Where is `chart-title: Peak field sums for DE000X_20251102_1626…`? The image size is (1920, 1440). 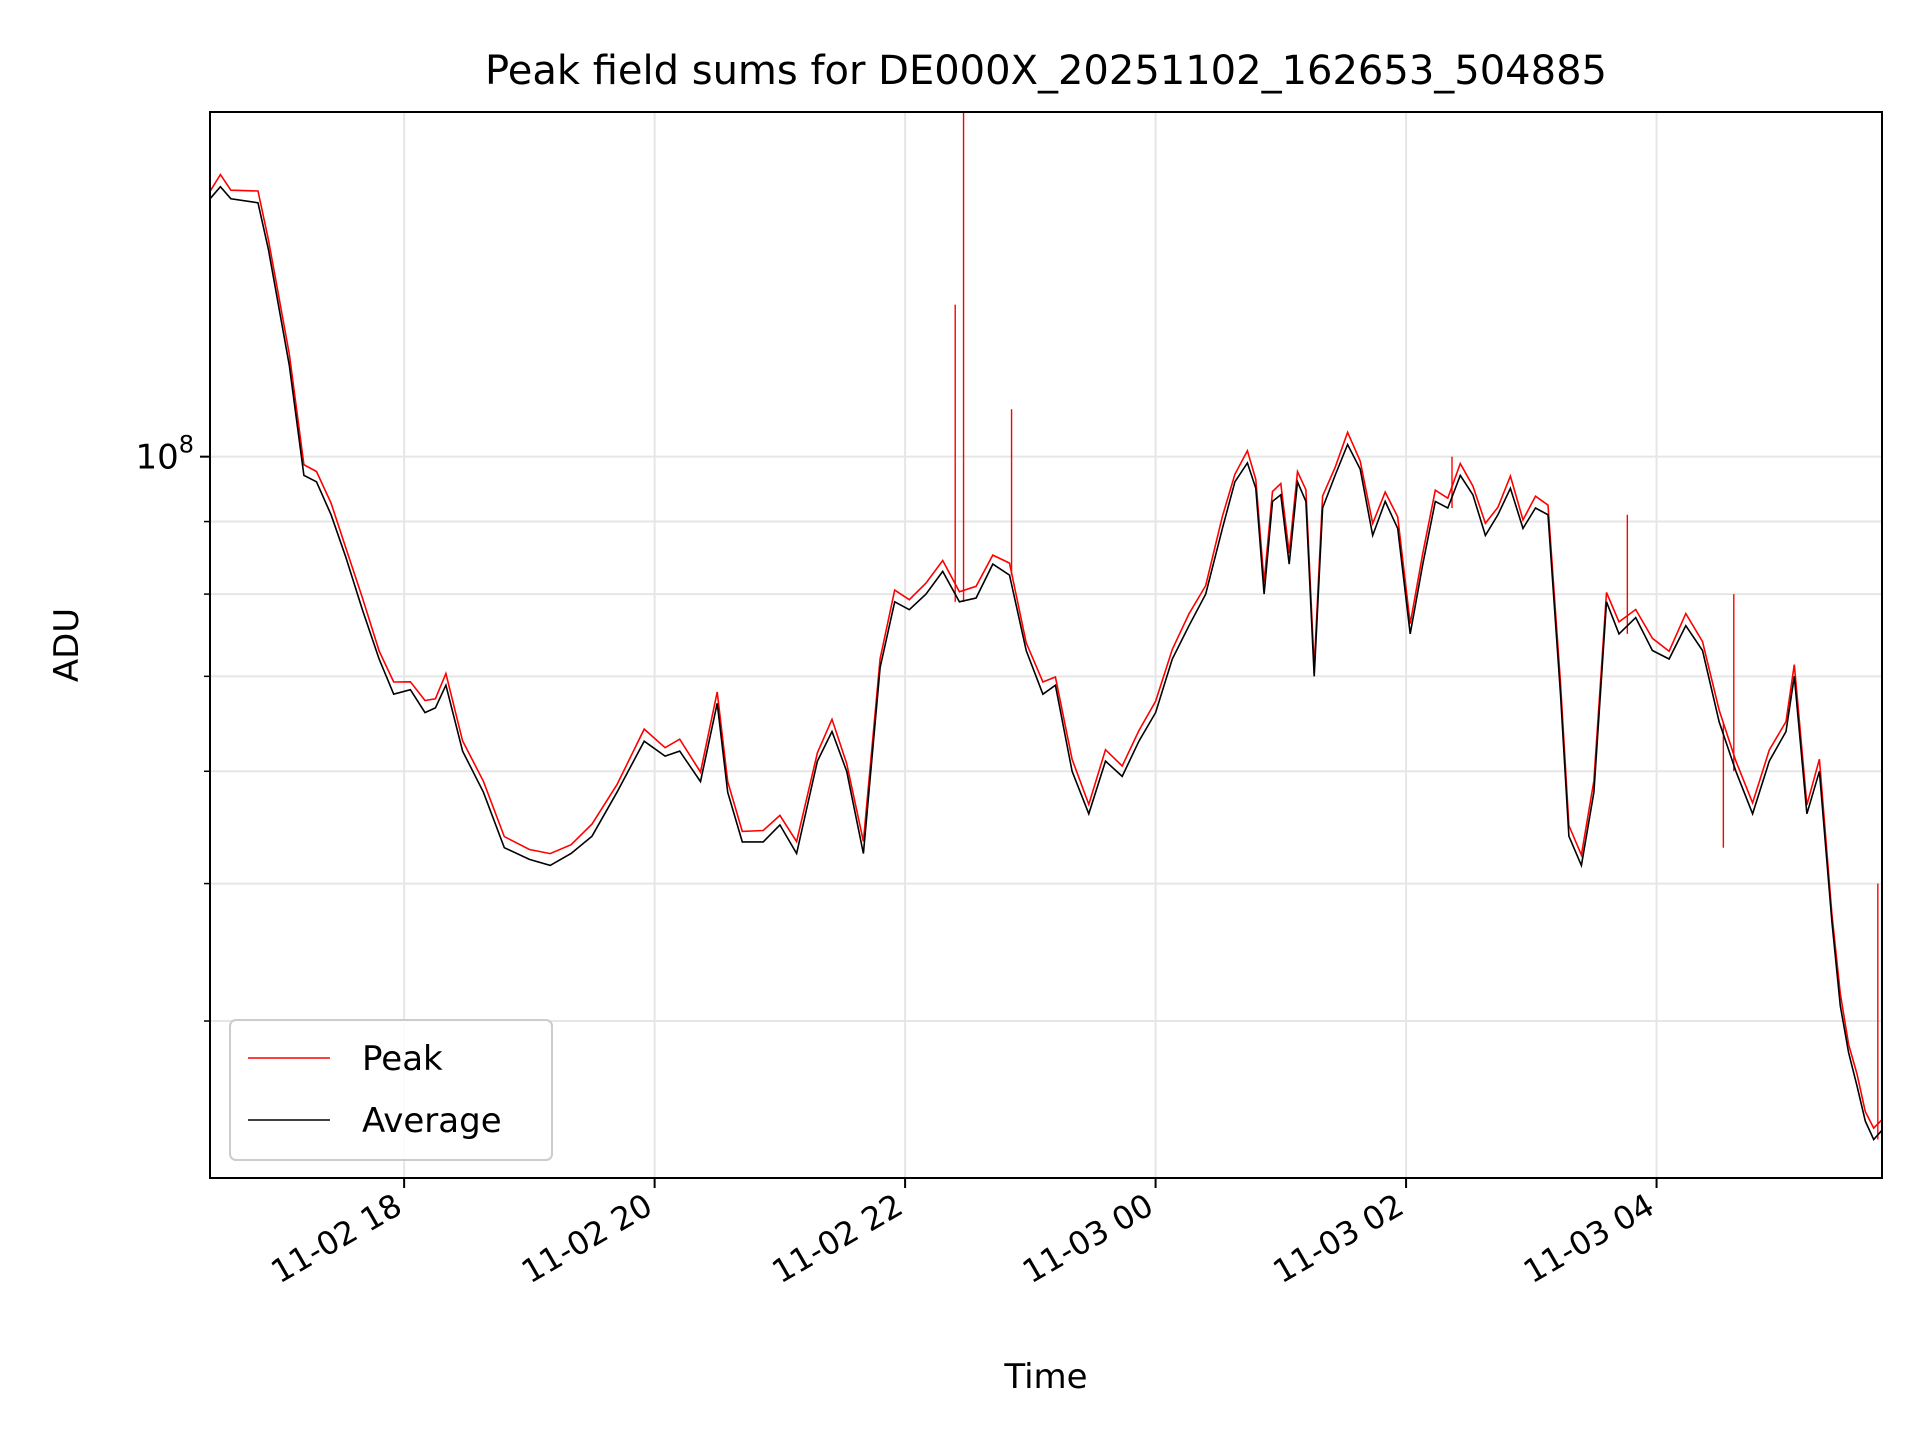 chart-title: Peak field sums for DE000X_20251102_1626… is located at coordinates (1046, 71).